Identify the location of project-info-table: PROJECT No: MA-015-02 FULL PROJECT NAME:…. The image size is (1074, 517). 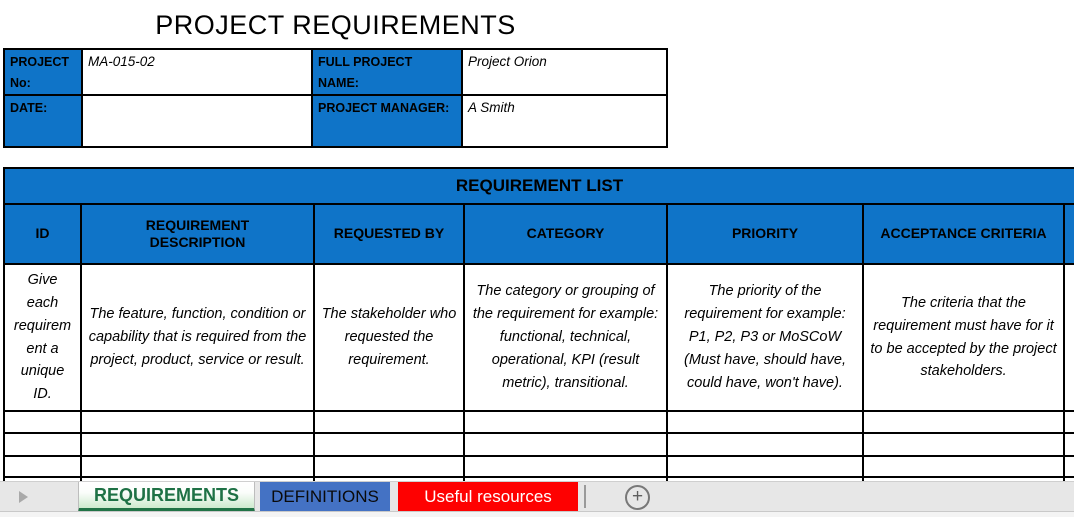
(335, 98).